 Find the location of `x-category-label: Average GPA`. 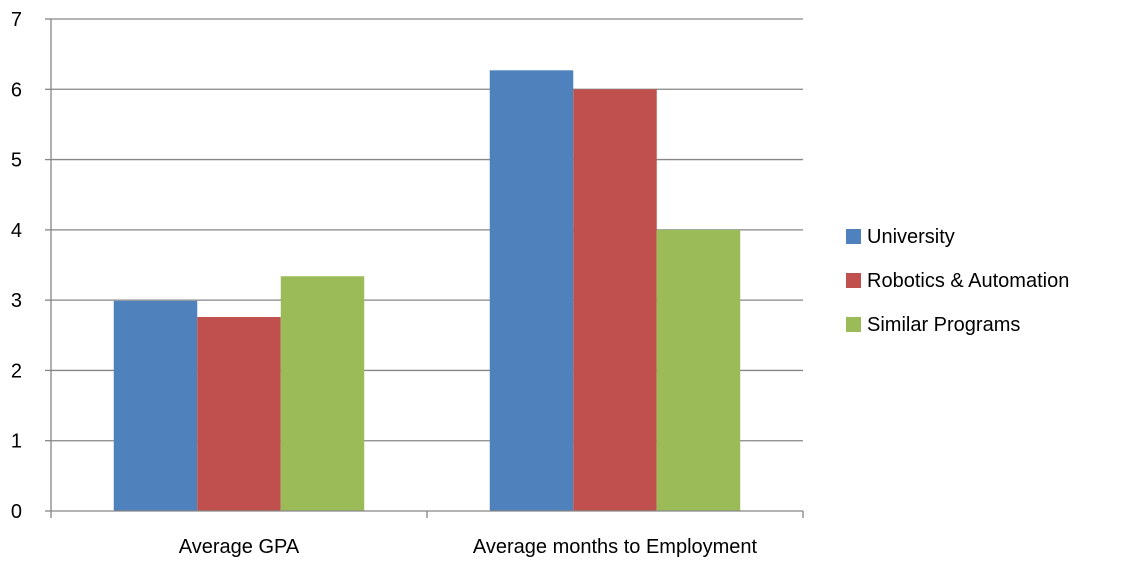

x-category-label: Average GPA is located at coordinates (239, 547).